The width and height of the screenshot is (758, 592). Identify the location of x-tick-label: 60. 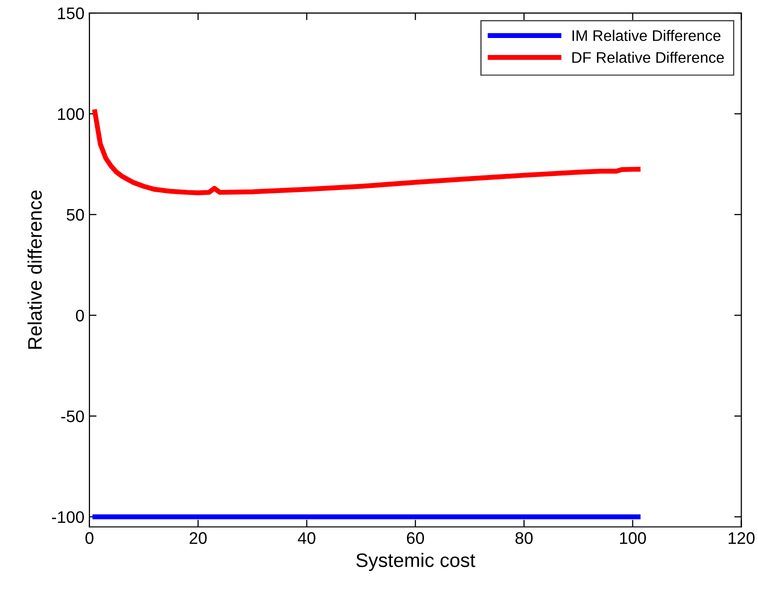
(415, 538).